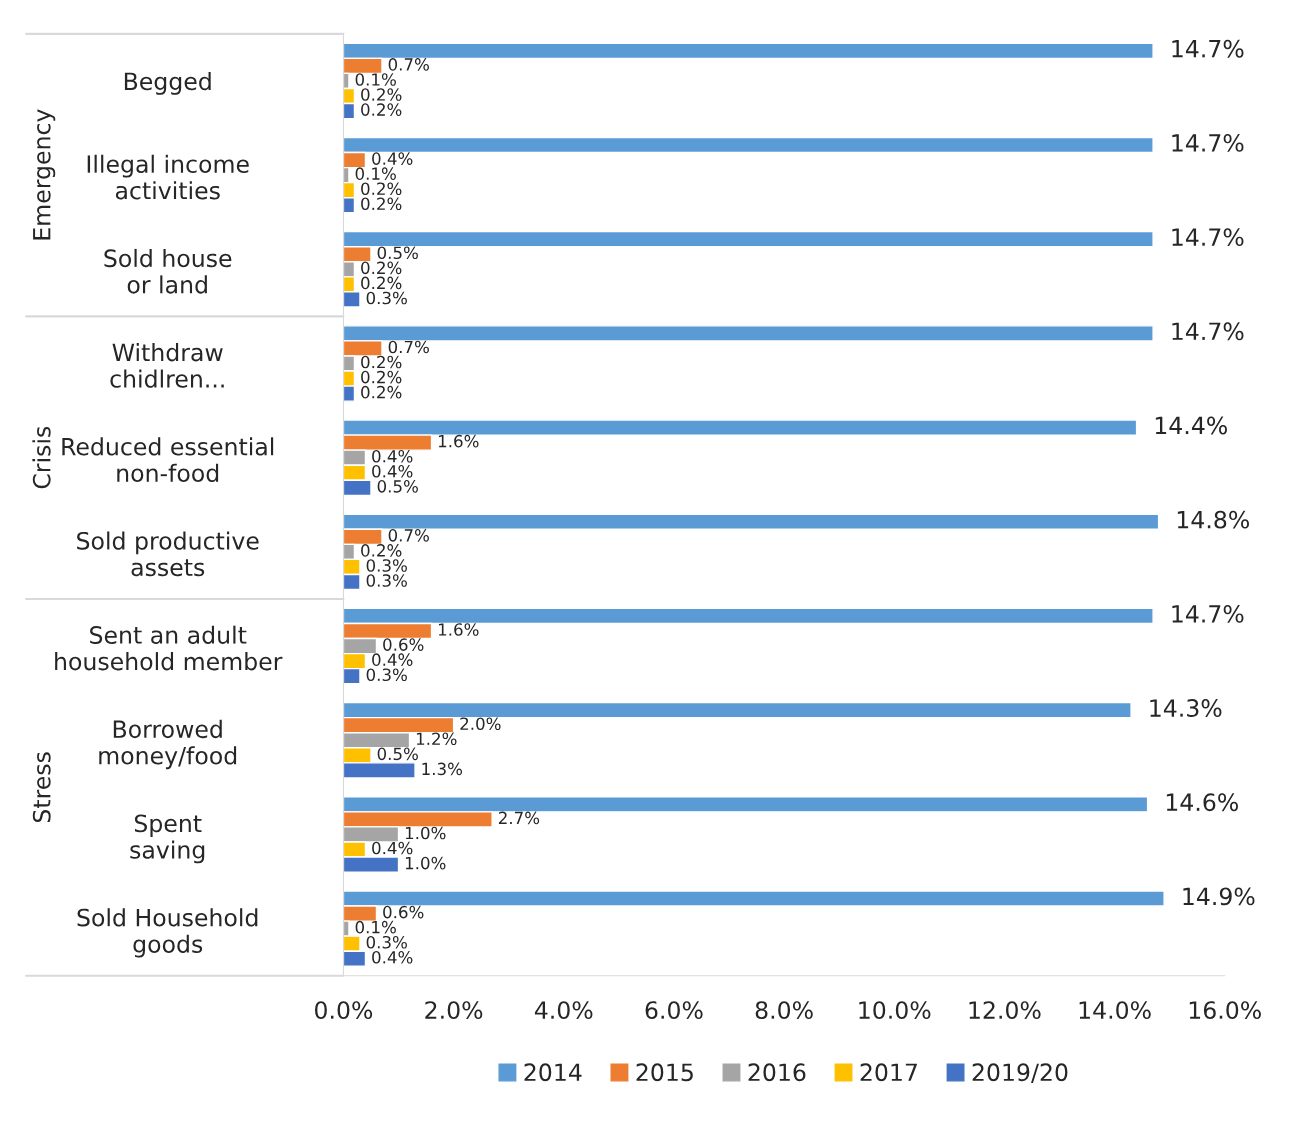 This screenshot has width=1296, height=1128. What do you see at coordinates (167, 839) in the screenshot?
I see `y-tick-label: Spent saving` at bounding box center [167, 839].